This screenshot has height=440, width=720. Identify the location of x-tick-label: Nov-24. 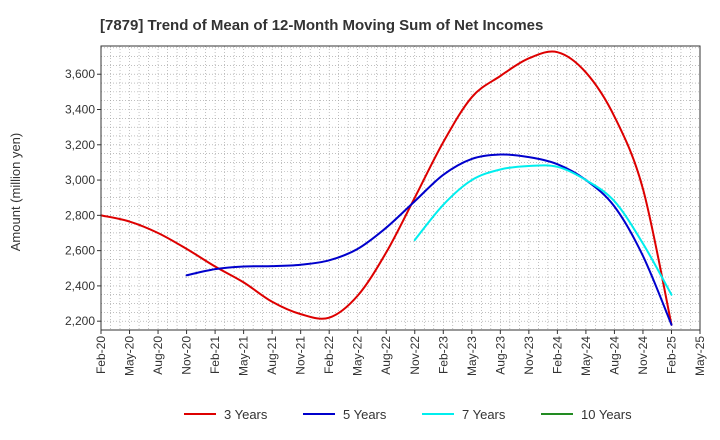
(643, 355).